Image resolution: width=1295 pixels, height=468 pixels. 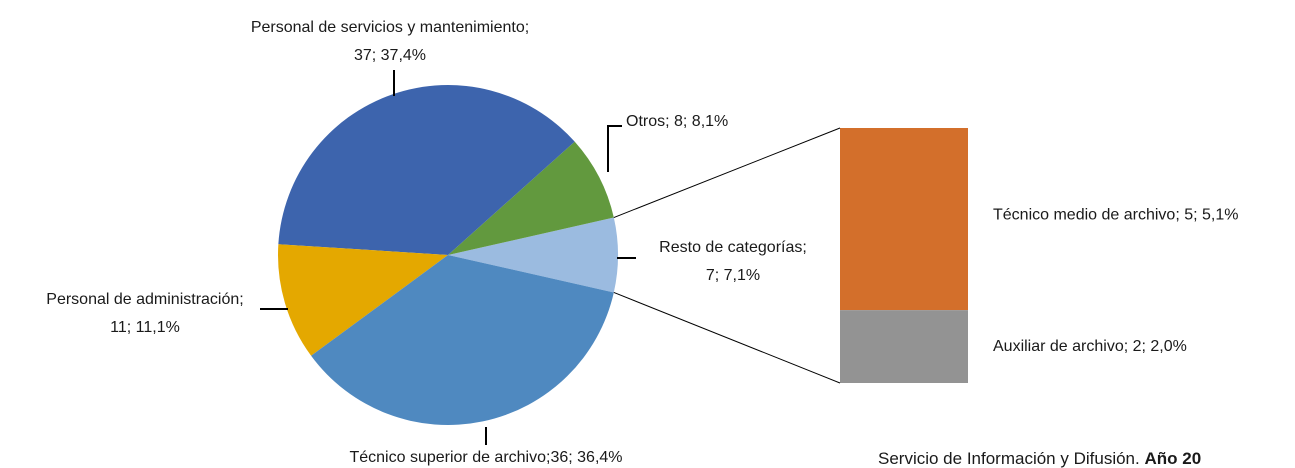 What do you see at coordinates (390, 55) in the screenshot?
I see `data-label: 37; 37,4%` at bounding box center [390, 55].